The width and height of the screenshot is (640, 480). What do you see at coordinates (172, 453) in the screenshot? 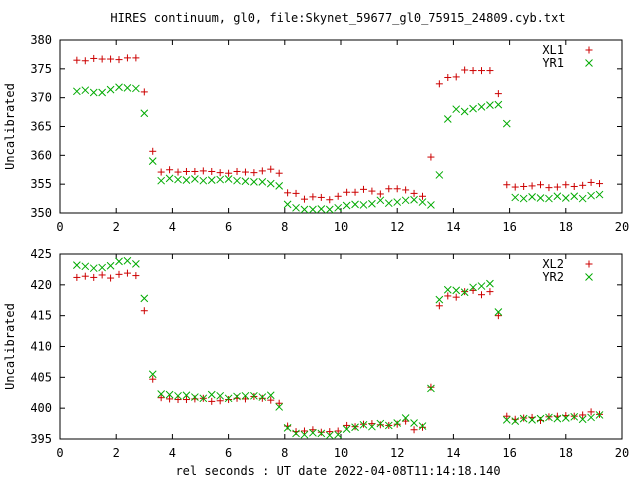
I see `x-tick-label: 4` at bounding box center [172, 453].